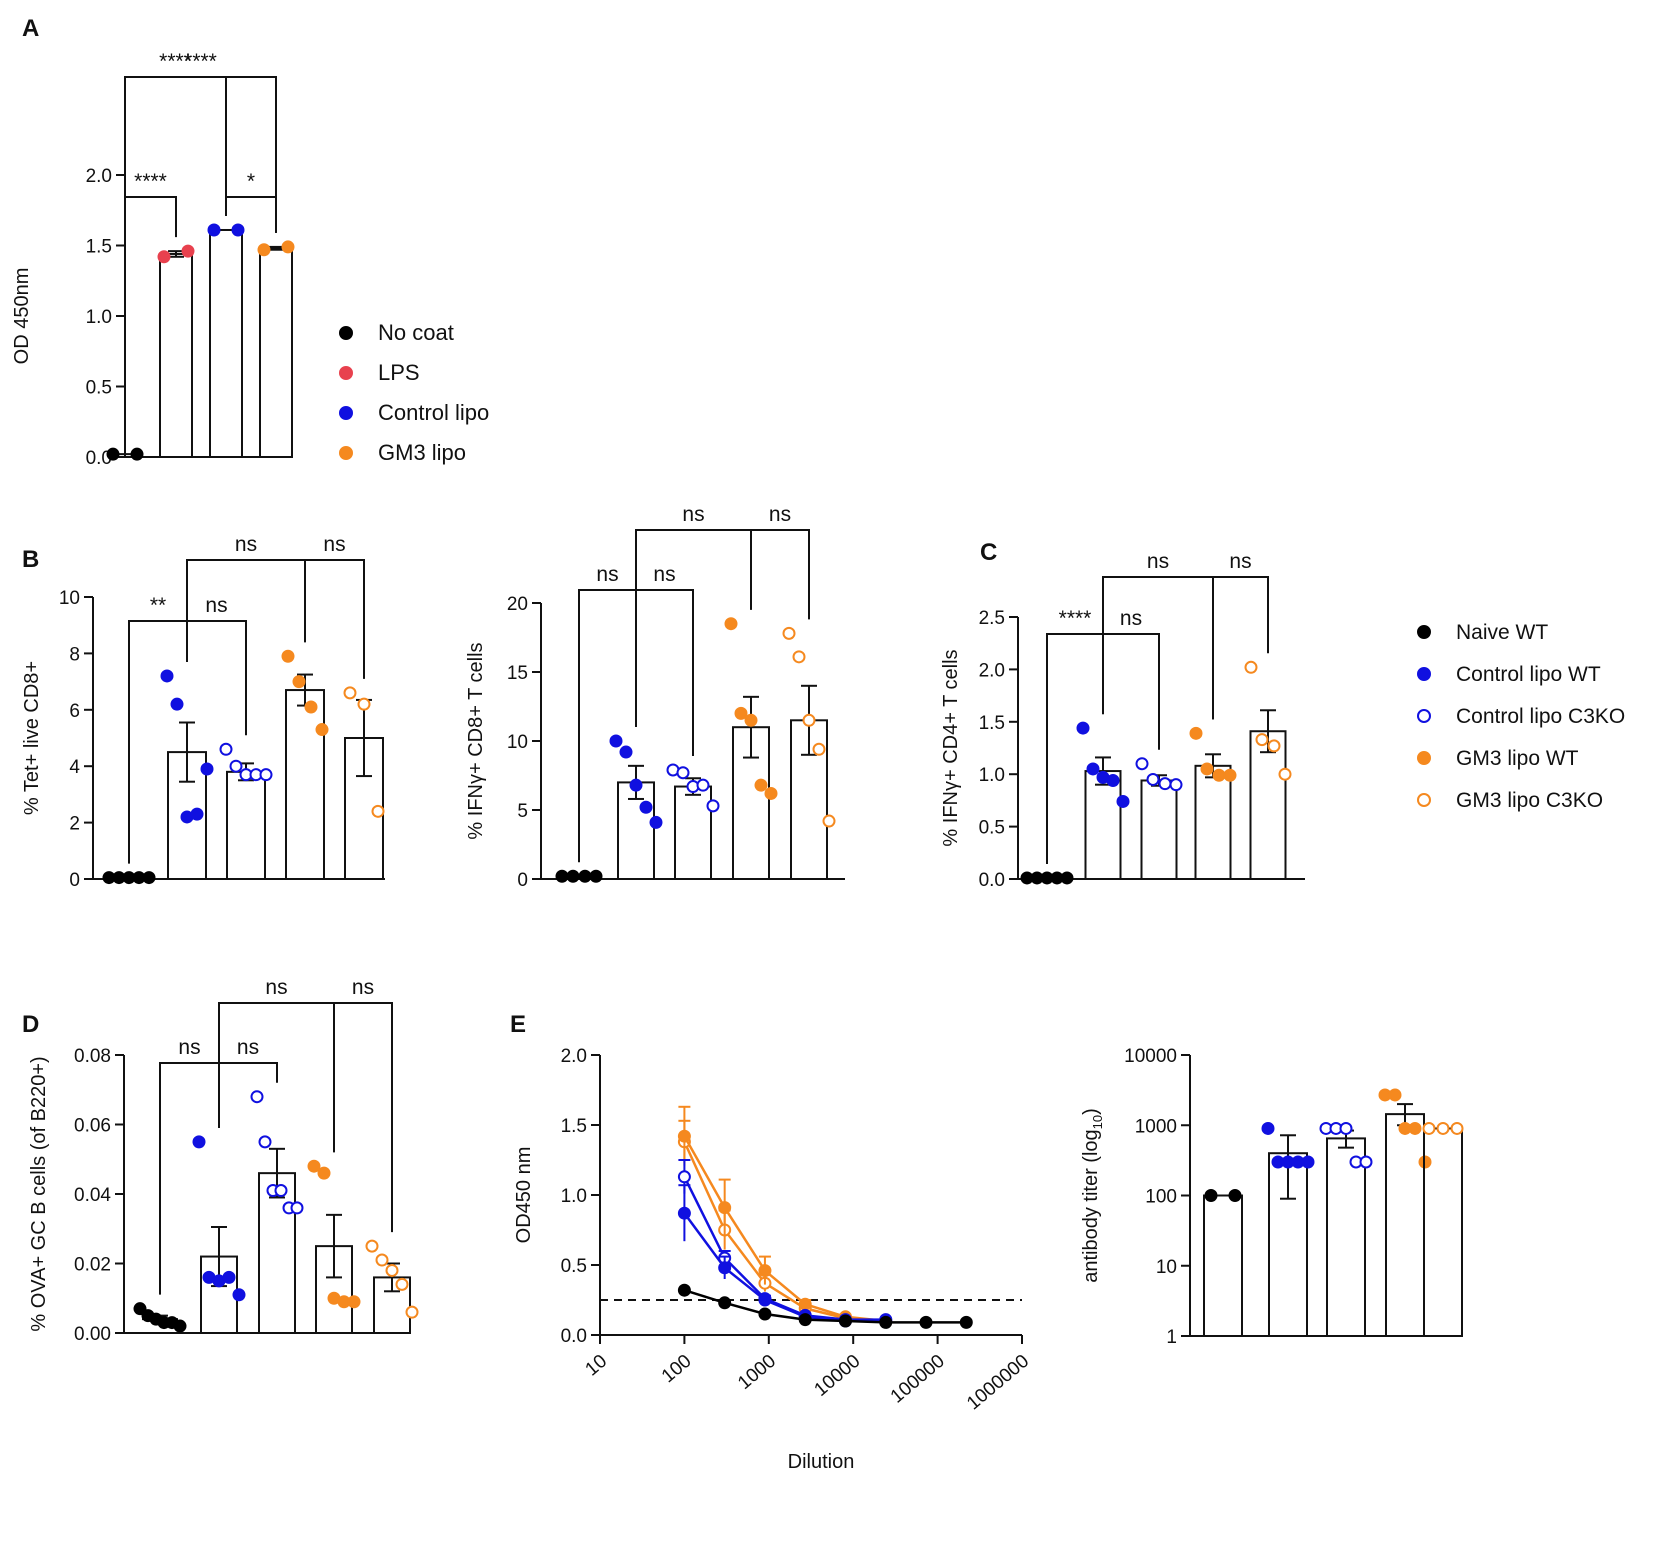 This screenshot has height=1554, width=1654. Describe the element at coordinates (266, 775) in the screenshot. I see `chart-b1-control-lipo-c3ko-data-point` at that location.